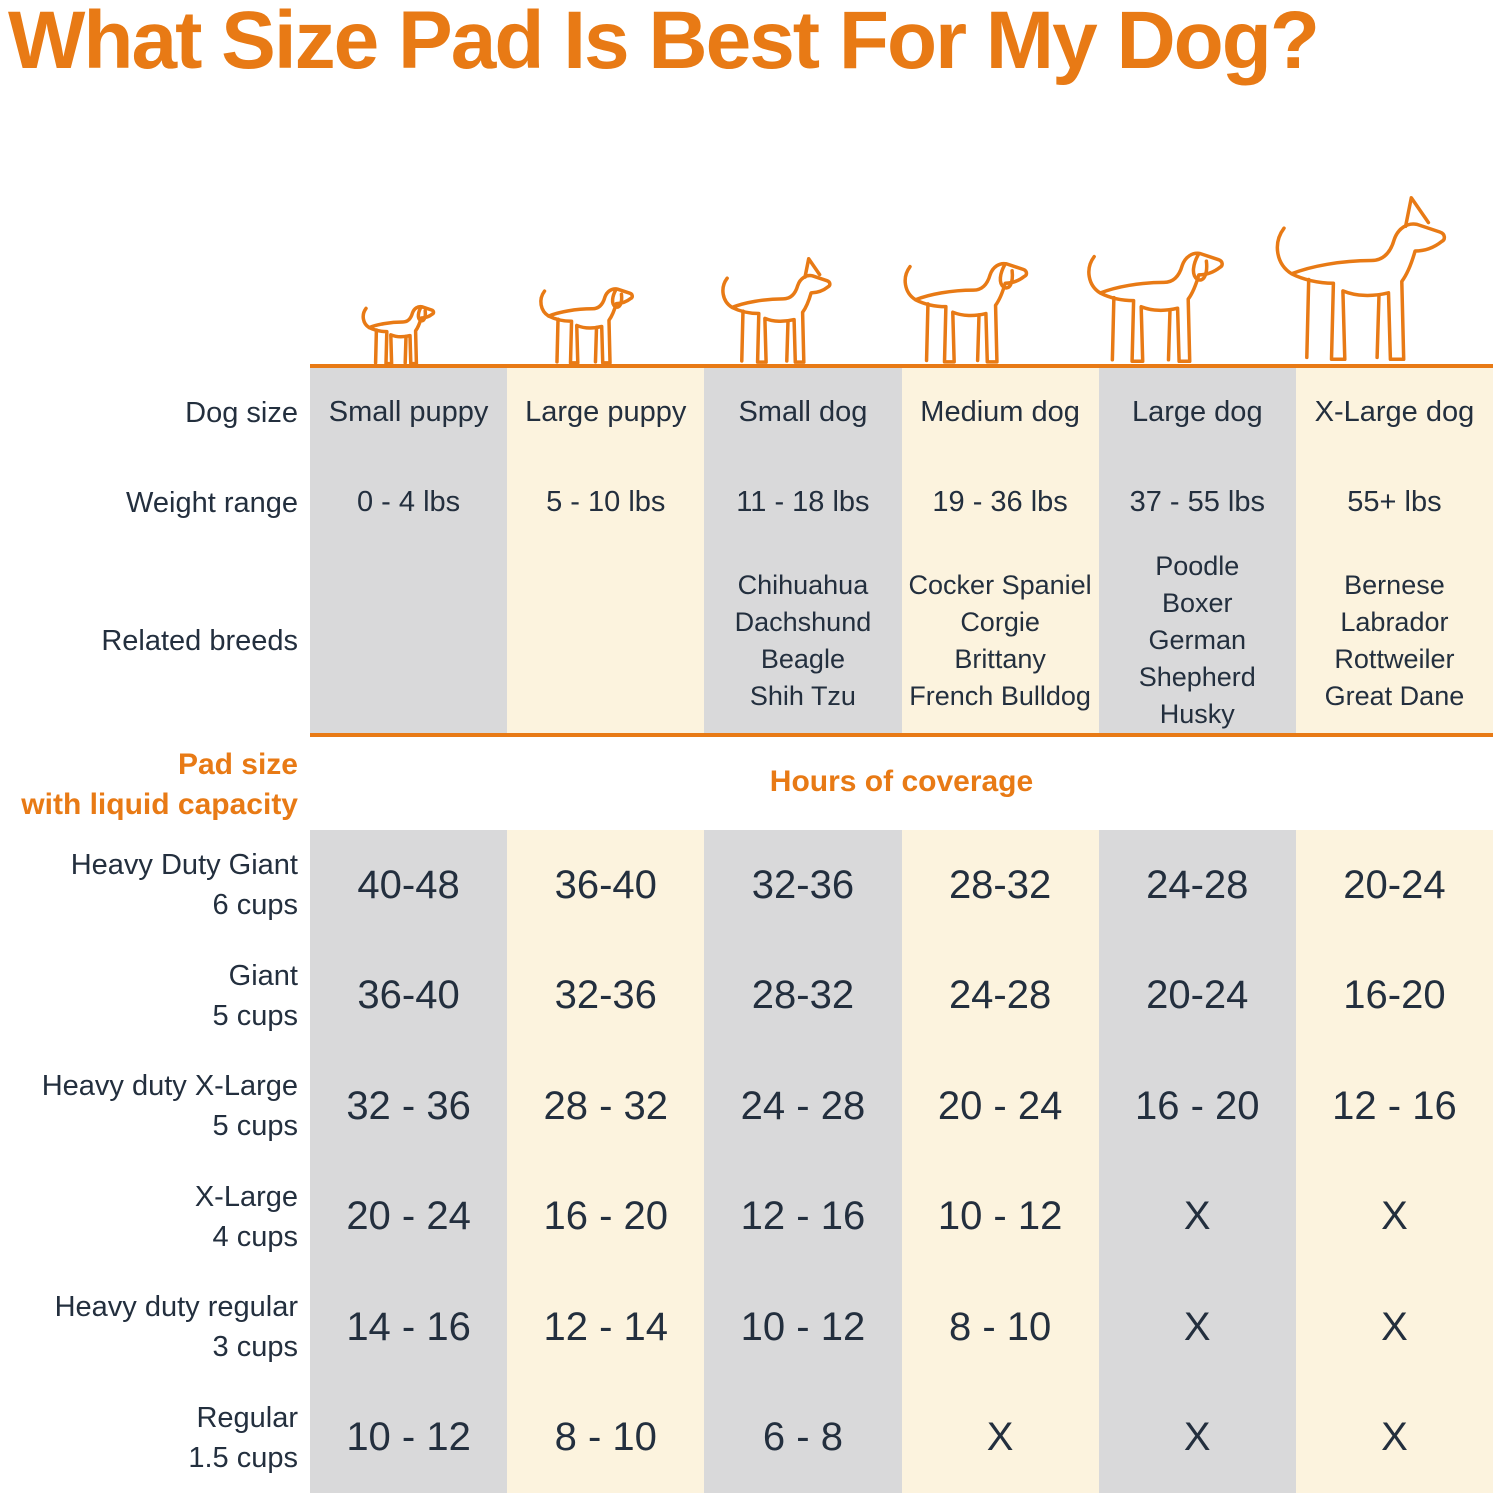 The height and width of the screenshot is (1500, 1499). Describe the element at coordinates (169, 1086) in the screenshot. I see `pad-name: Heavy duty X-Large` at that location.